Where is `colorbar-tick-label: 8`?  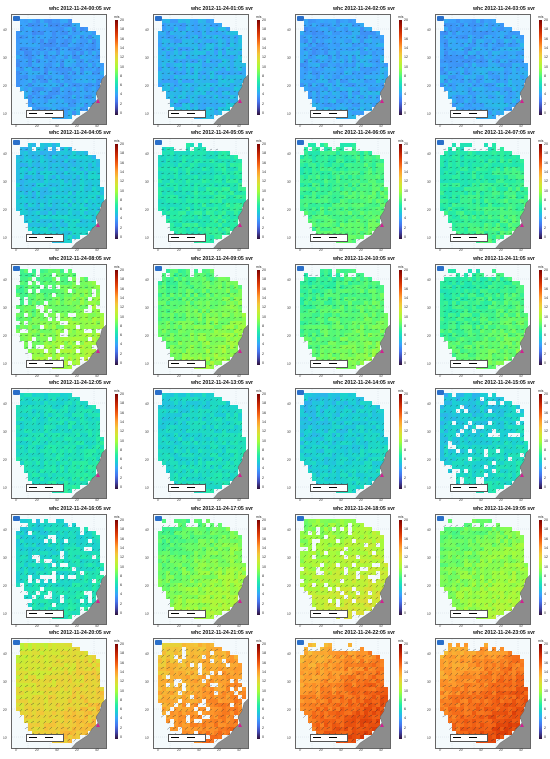 colorbar-tick-label: 8 is located at coordinates (121, 199).